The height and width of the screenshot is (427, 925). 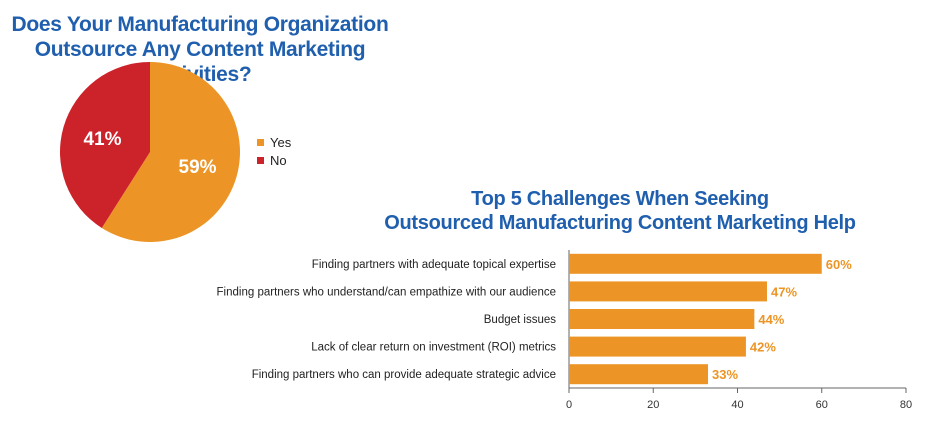 What do you see at coordinates (771, 319) in the screenshot?
I see `bar-value-label: 44%` at bounding box center [771, 319].